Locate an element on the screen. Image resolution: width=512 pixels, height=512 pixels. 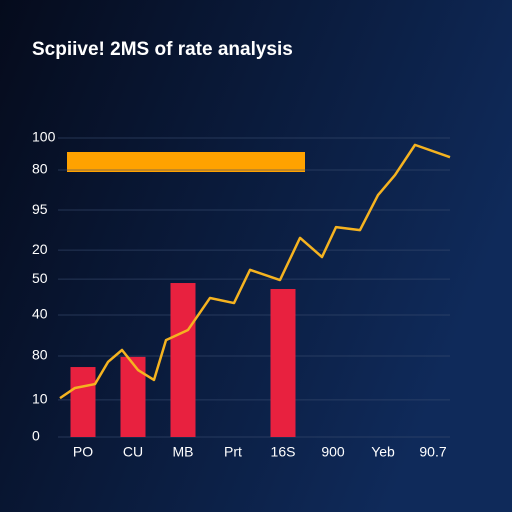
y-tick-label: 95 is located at coordinates (40, 209).